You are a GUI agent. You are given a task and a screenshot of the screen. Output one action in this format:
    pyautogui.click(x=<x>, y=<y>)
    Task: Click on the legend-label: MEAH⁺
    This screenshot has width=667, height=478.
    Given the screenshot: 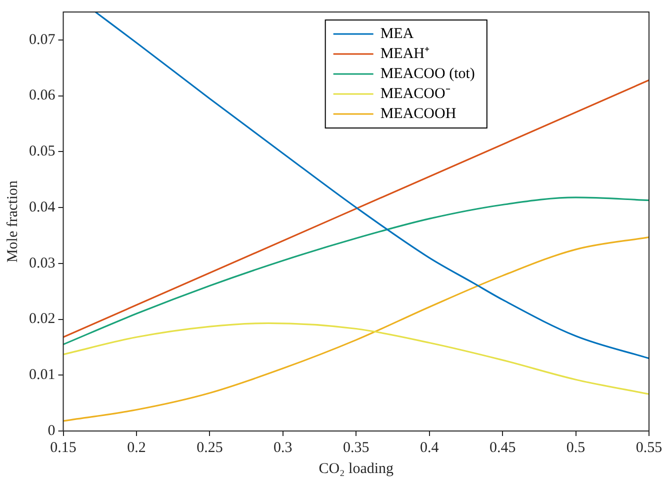 What is the action you would take?
    pyautogui.click(x=405, y=54)
    